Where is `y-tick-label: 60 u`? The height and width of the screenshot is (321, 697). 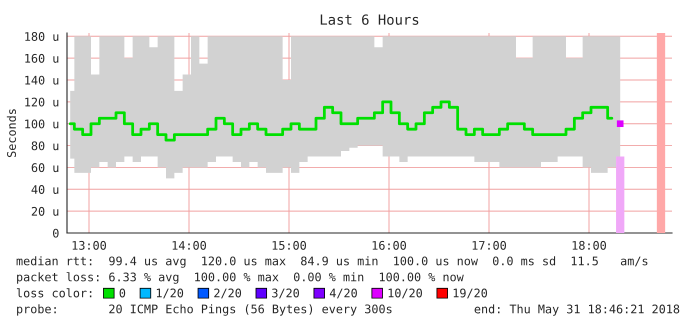
y-tick-label: 60 u is located at coordinates (45, 167).